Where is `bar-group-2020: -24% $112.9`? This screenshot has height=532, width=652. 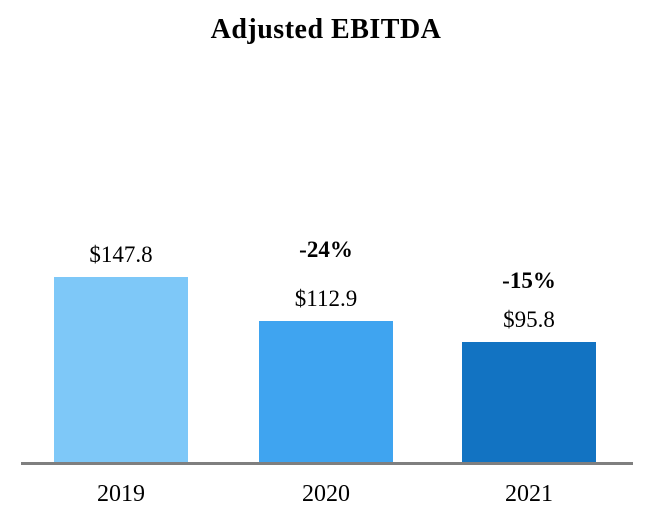 bar-group-2020: -24% $112.9 is located at coordinates (326, 349).